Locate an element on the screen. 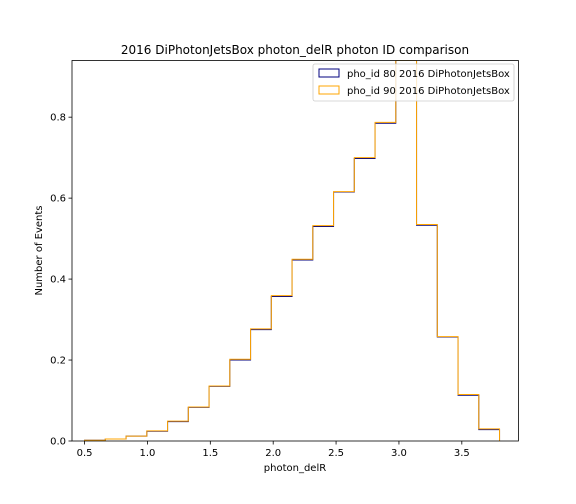 The width and height of the screenshot is (576, 504). x-tick-label: 1.5 is located at coordinates (210, 453).